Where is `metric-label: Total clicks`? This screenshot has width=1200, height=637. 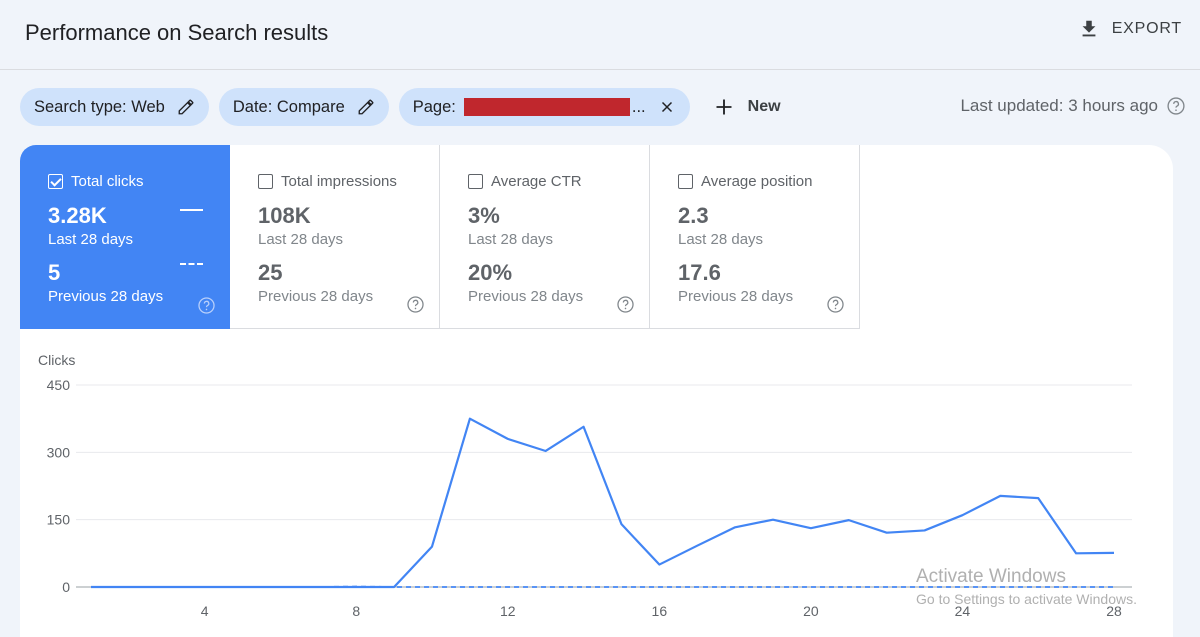 metric-label: Total clicks is located at coordinates (107, 181).